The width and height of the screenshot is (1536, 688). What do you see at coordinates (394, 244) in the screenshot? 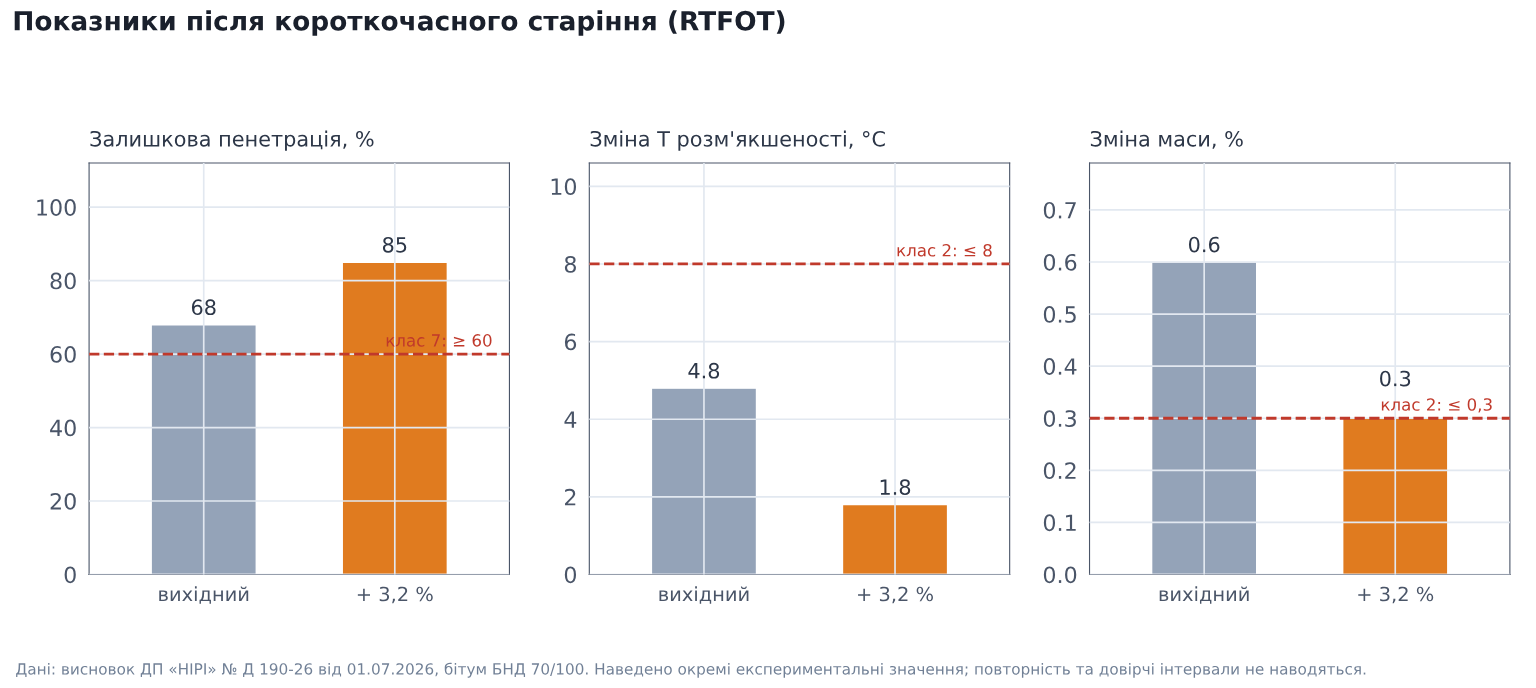
I see `data-label: 85` at bounding box center [394, 244].